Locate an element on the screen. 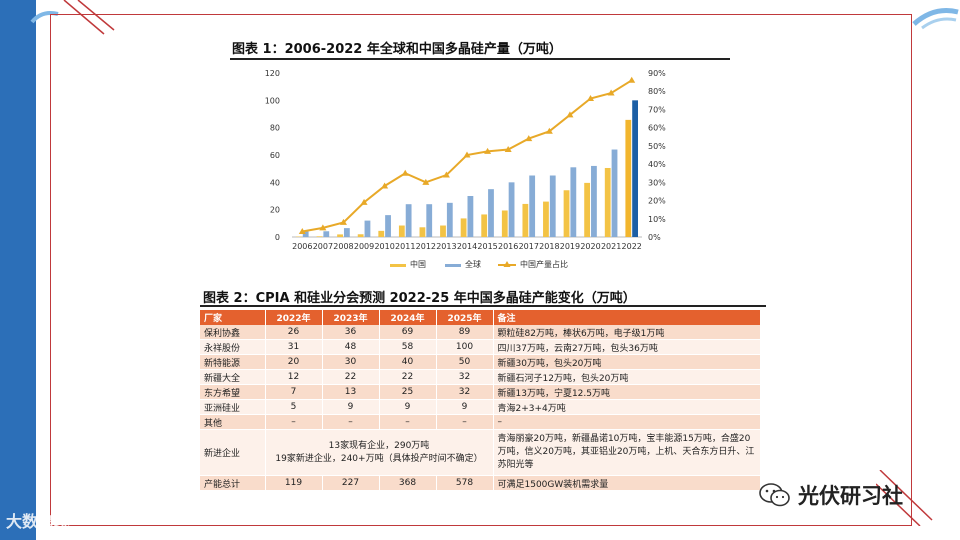  capacity-2023: 48 is located at coordinates (351, 347).